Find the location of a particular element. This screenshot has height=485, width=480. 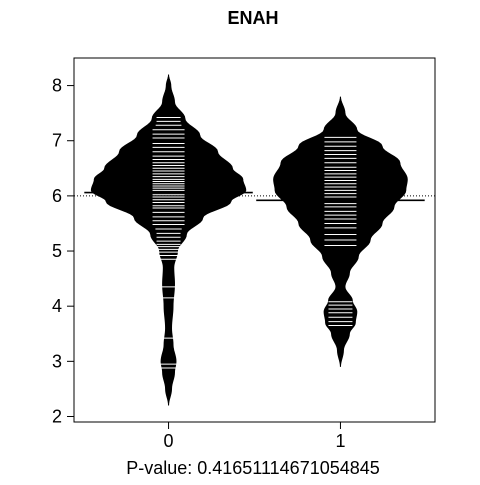

y-tick-label: 3 is located at coordinates (57, 361).